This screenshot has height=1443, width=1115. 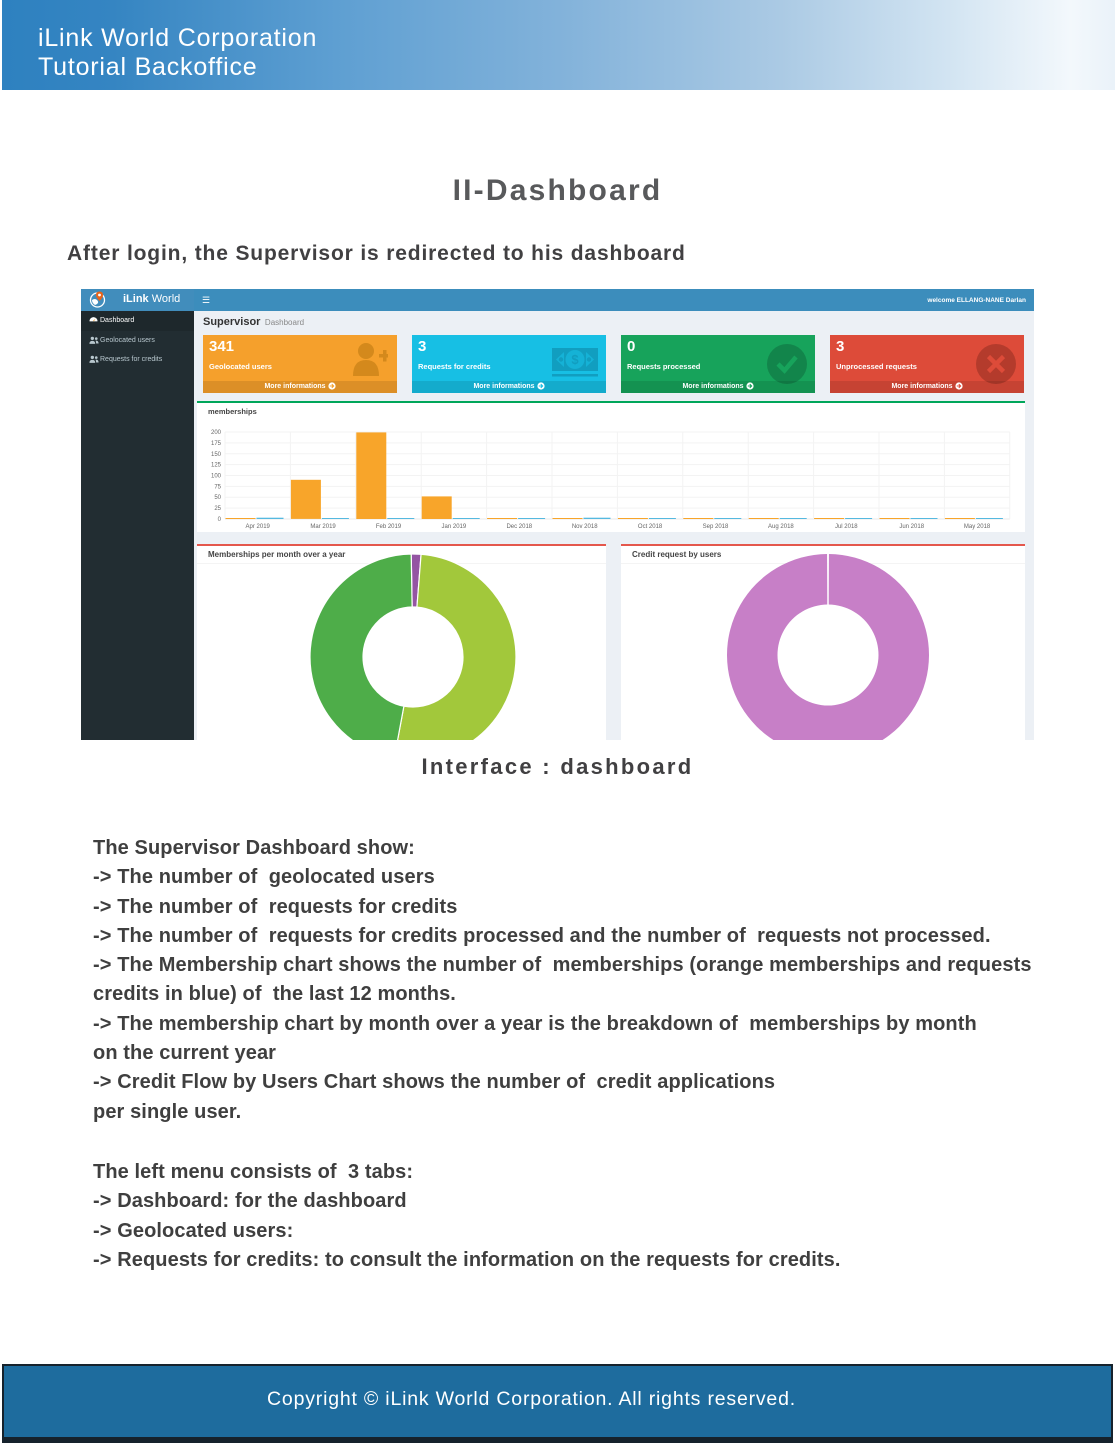 What do you see at coordinates (846, 527) in the screenshot?
I see `svg-text: Jul 2018` at bounding box center [846, 527].